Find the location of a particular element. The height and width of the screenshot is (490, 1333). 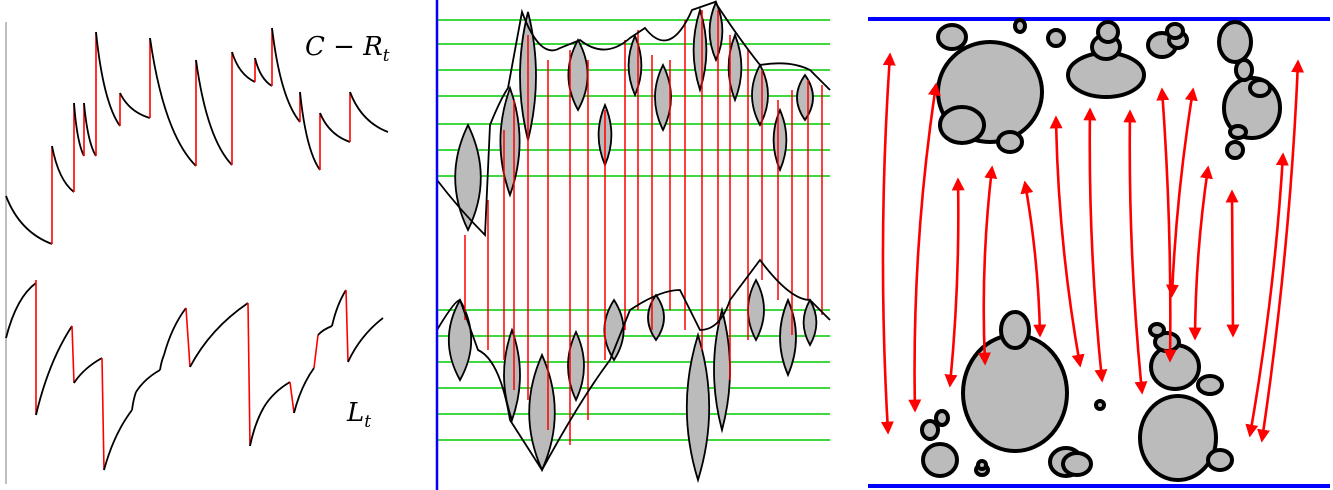

bottom-path-l is located at coordinates (194, 375).